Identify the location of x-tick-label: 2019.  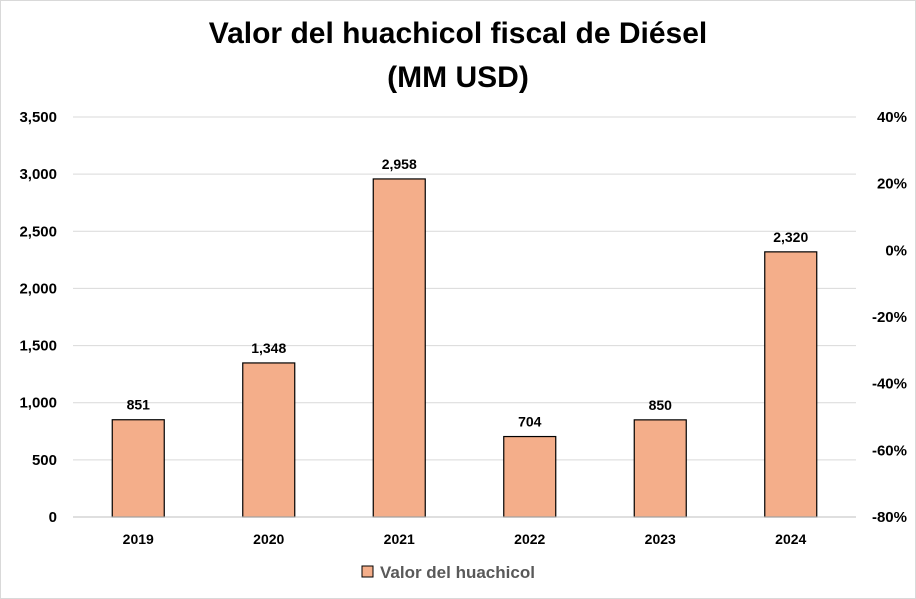
(138, 539).